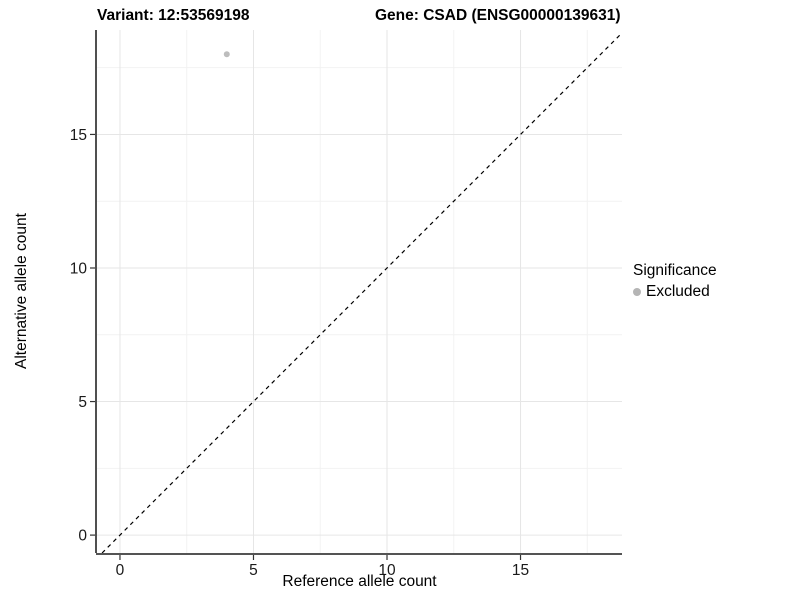 Image resolution: width=800 pixels, height=600 pixels. I want to click on x-tick-label: 10, so click(387, 570).